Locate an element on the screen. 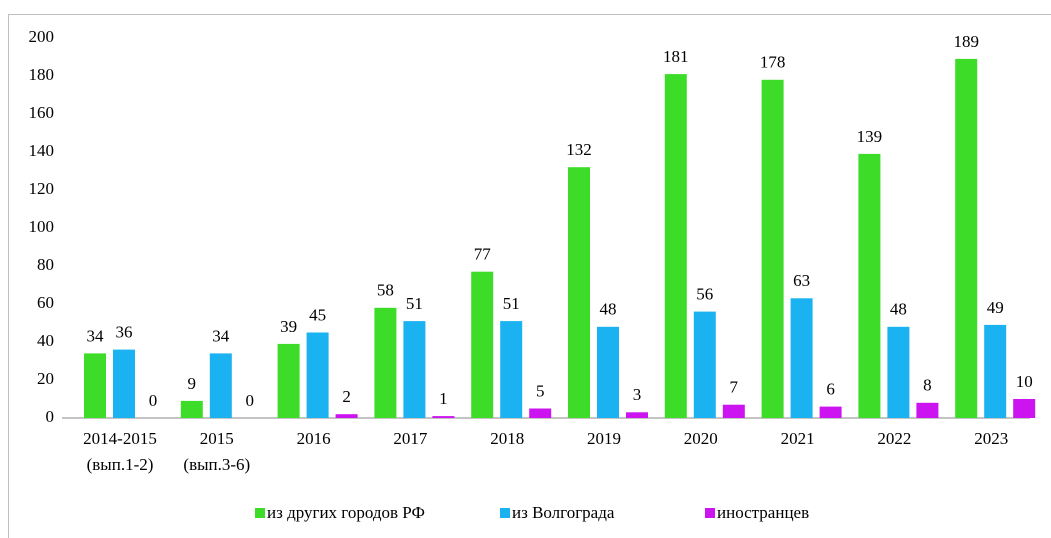  x-tick-label: 2021 is located at coordinates (798, 438).